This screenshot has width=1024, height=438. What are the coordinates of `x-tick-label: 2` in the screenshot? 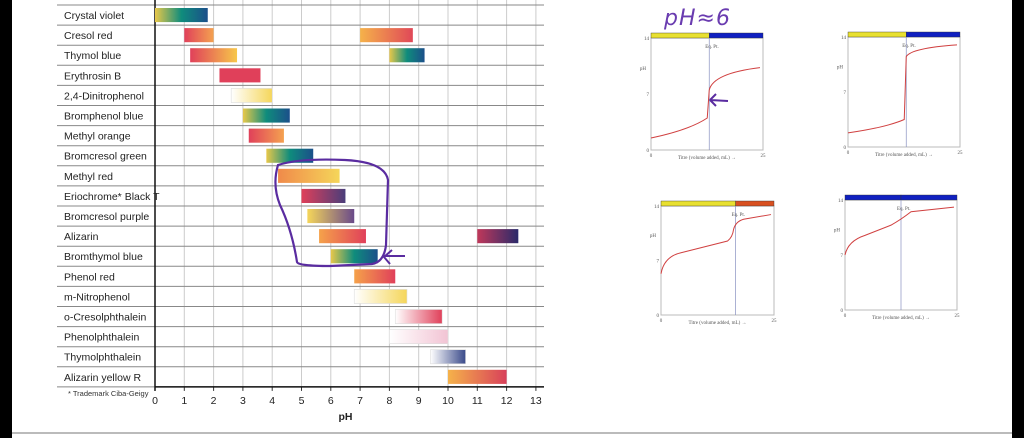 It's located at (214, 401).